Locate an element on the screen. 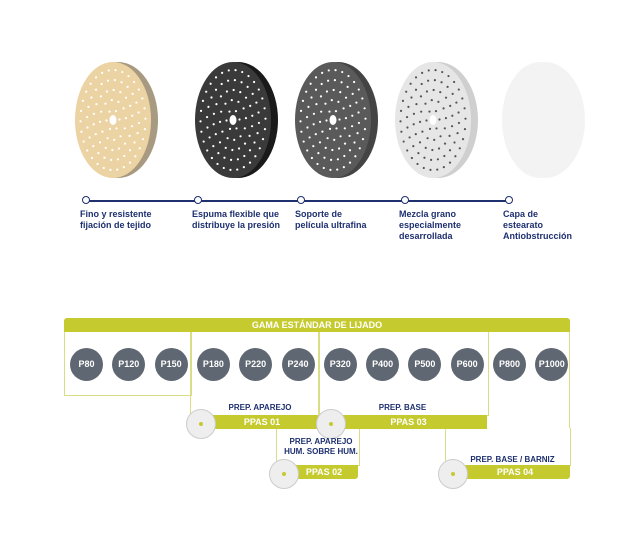 The height and width of the screenshot is (555, 640). product-use: PREP. APAREJO is located at coordinates (260, 407).